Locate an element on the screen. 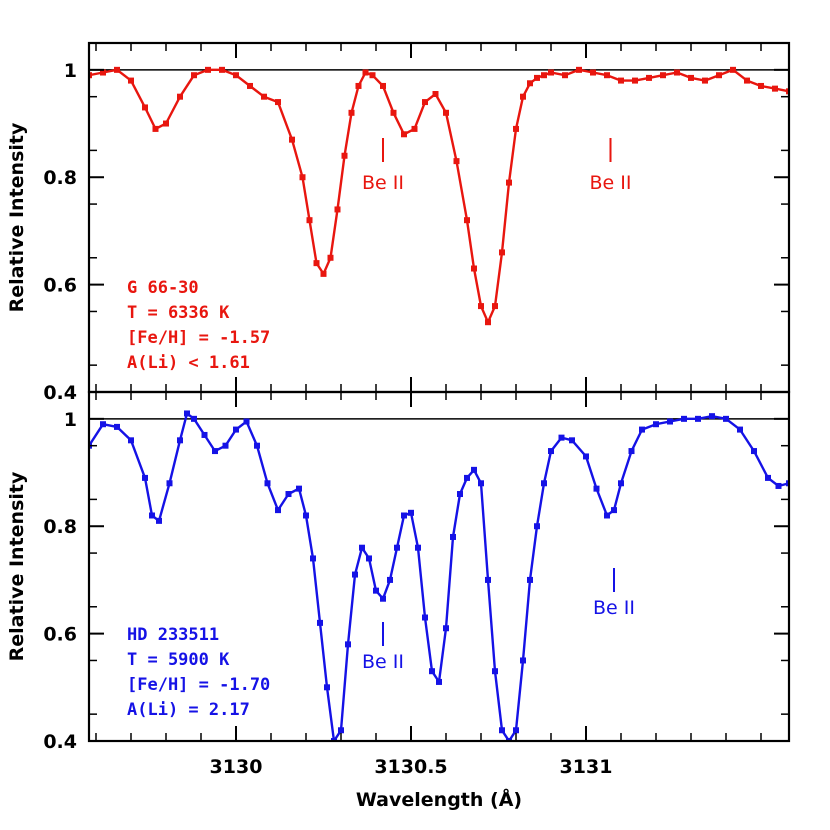 This screenshot has width=830, height=830. star-annotation-line: HD 233511 is located at coordinates (173, 635).